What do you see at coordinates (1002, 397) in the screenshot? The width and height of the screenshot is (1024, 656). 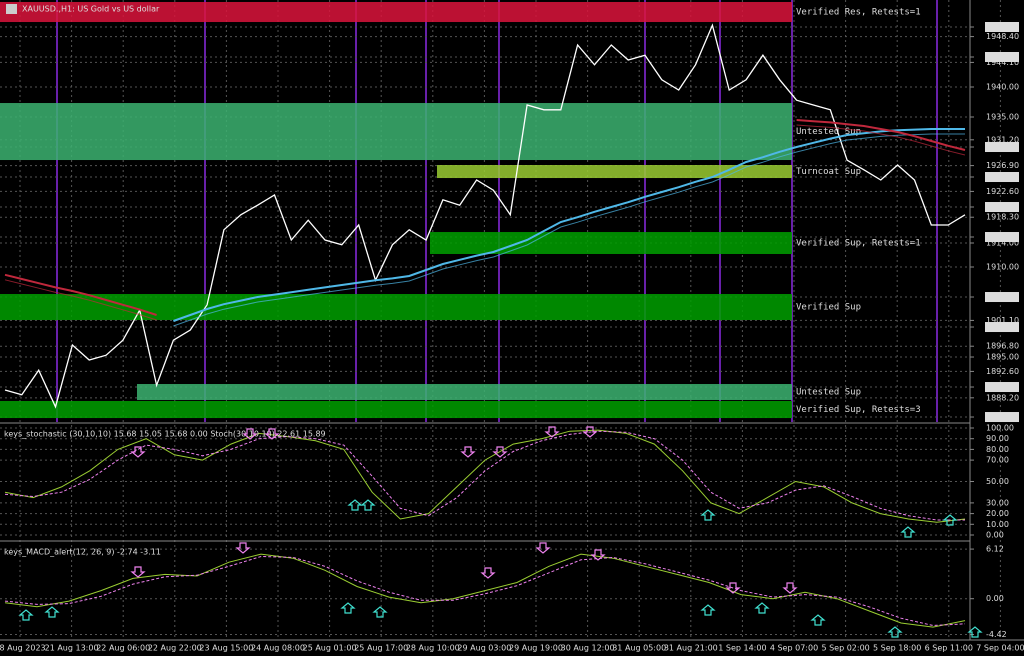 I see `y-tick-label: 1888.20` at bounding box center [1002, 397].